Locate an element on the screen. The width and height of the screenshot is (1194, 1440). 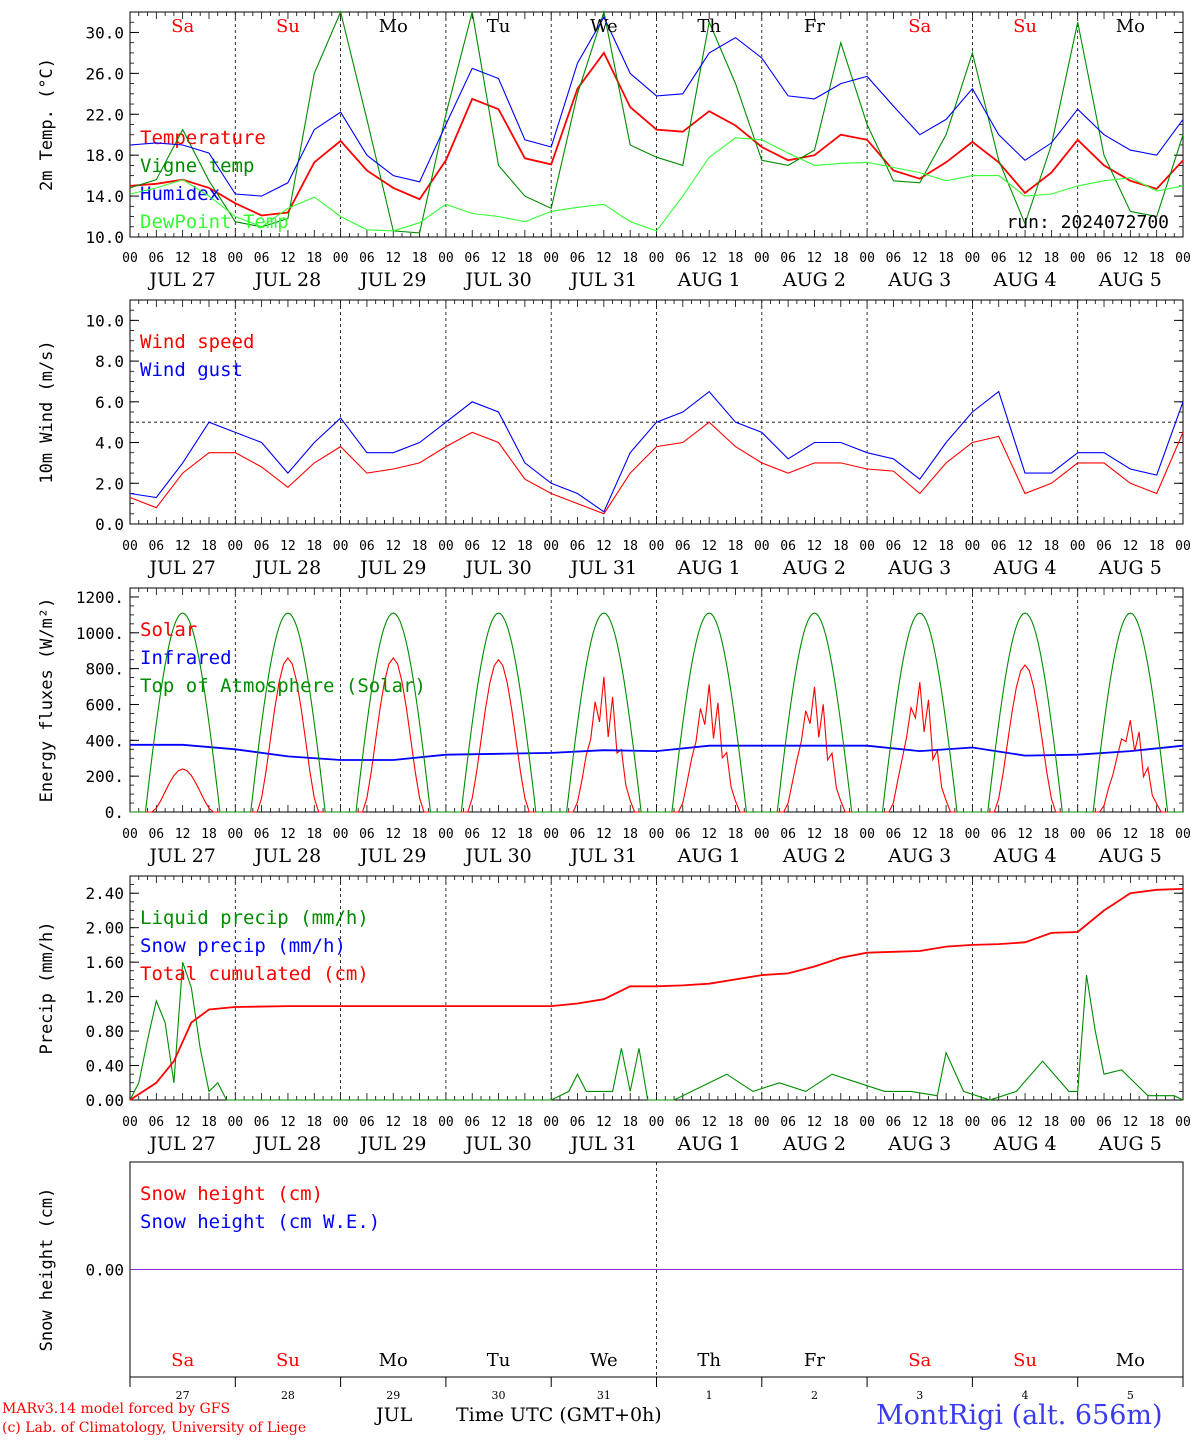
y-tick-label: 0. is located at coordinates (114, 812).